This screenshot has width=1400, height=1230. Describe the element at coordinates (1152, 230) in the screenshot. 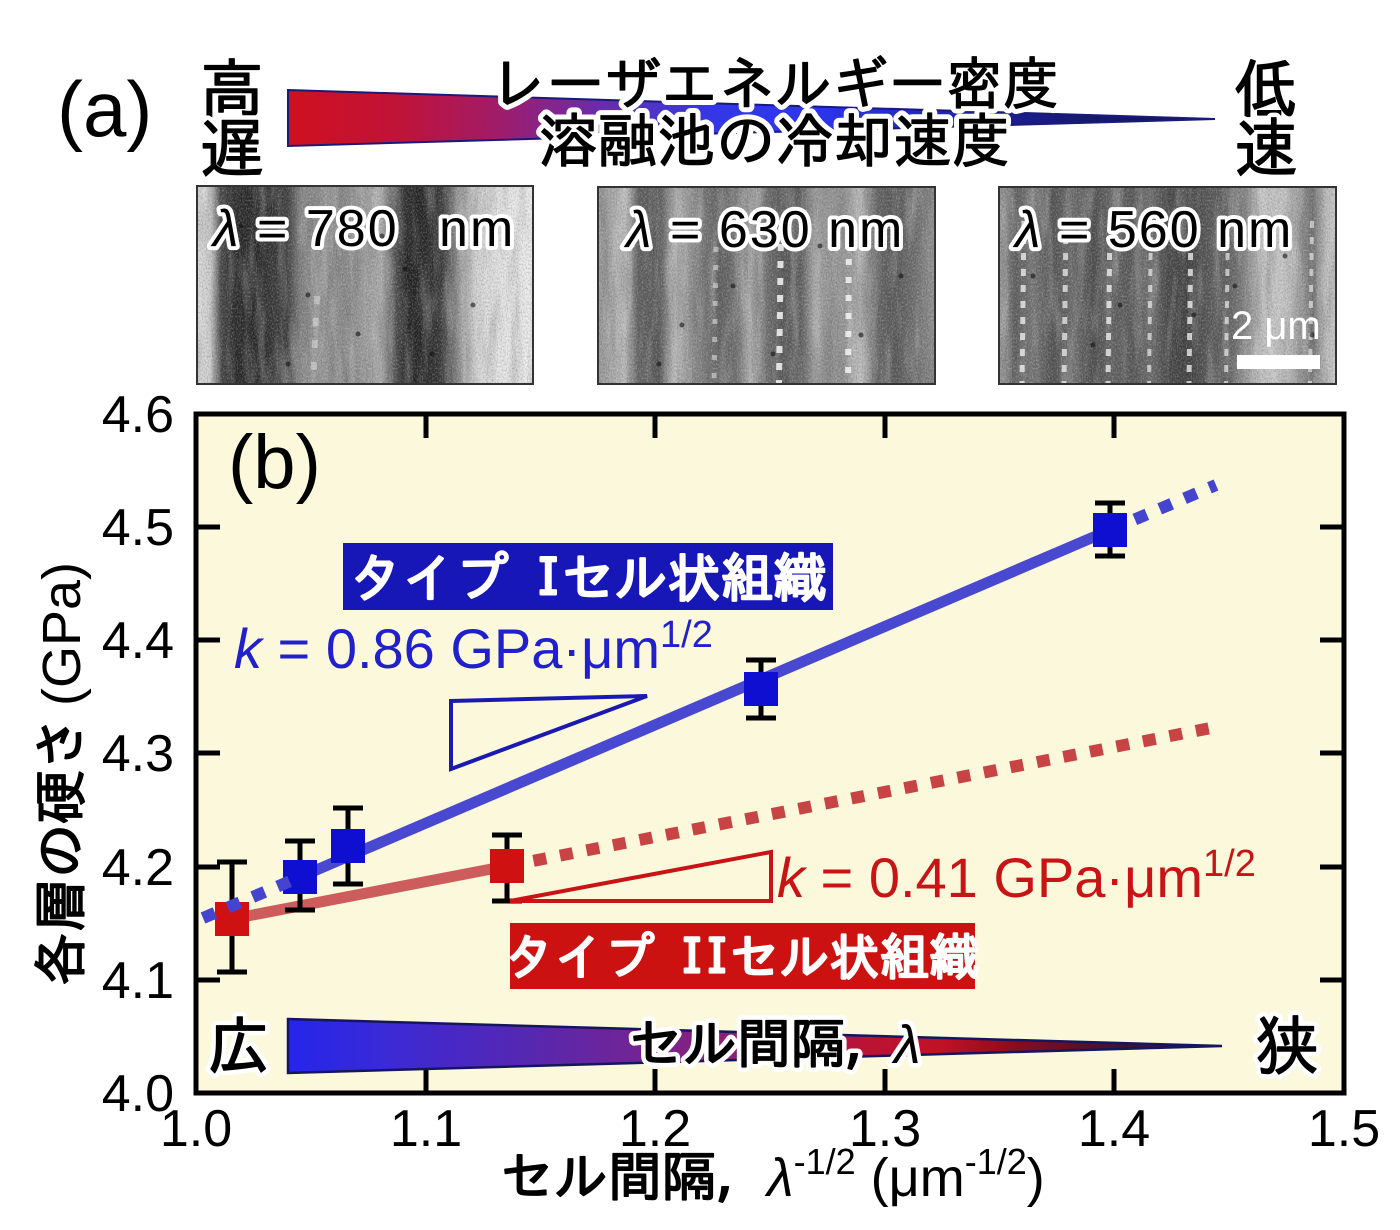

I see `svg-text: λ = 560 nm` at that location.